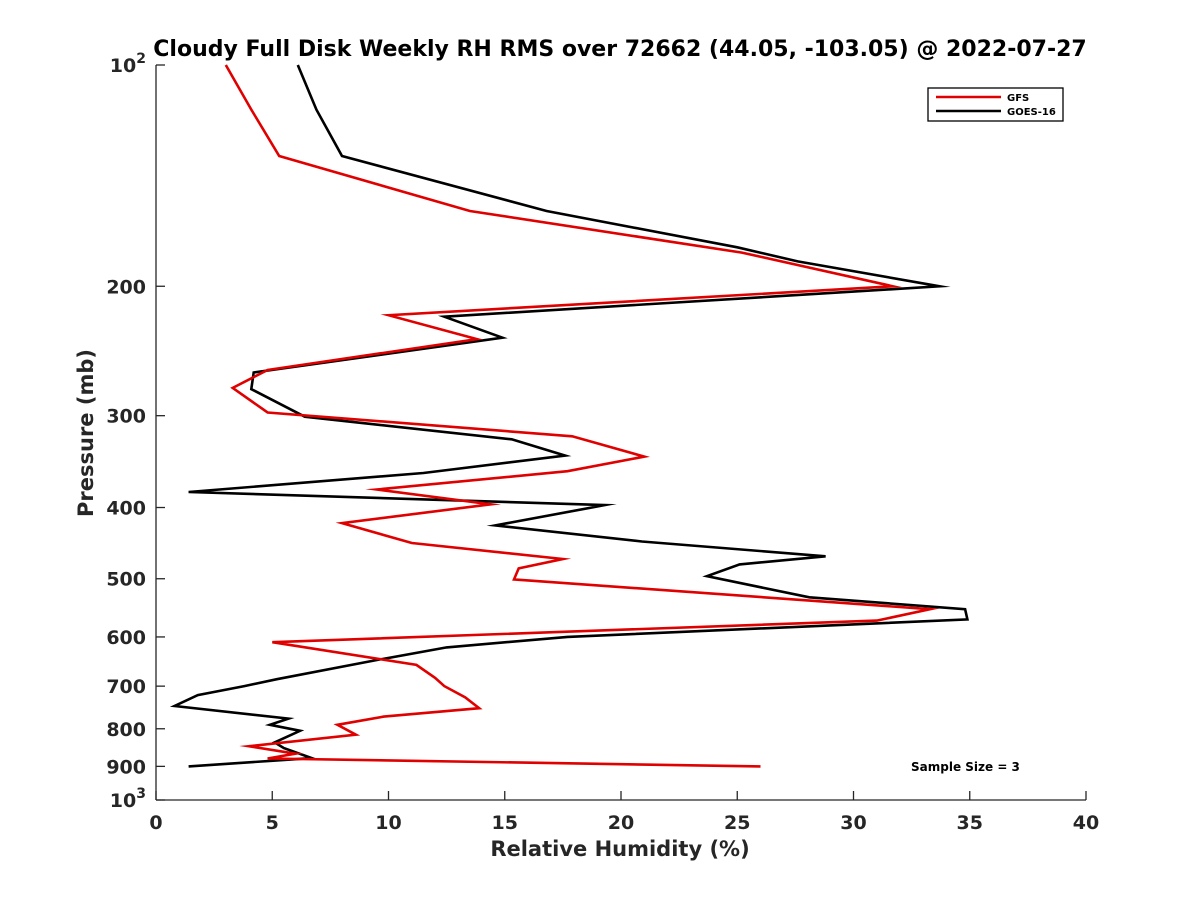 This screenshot has width=1200, height=900. I want to click on y-tick-label-top: 102, so click(128, 64).